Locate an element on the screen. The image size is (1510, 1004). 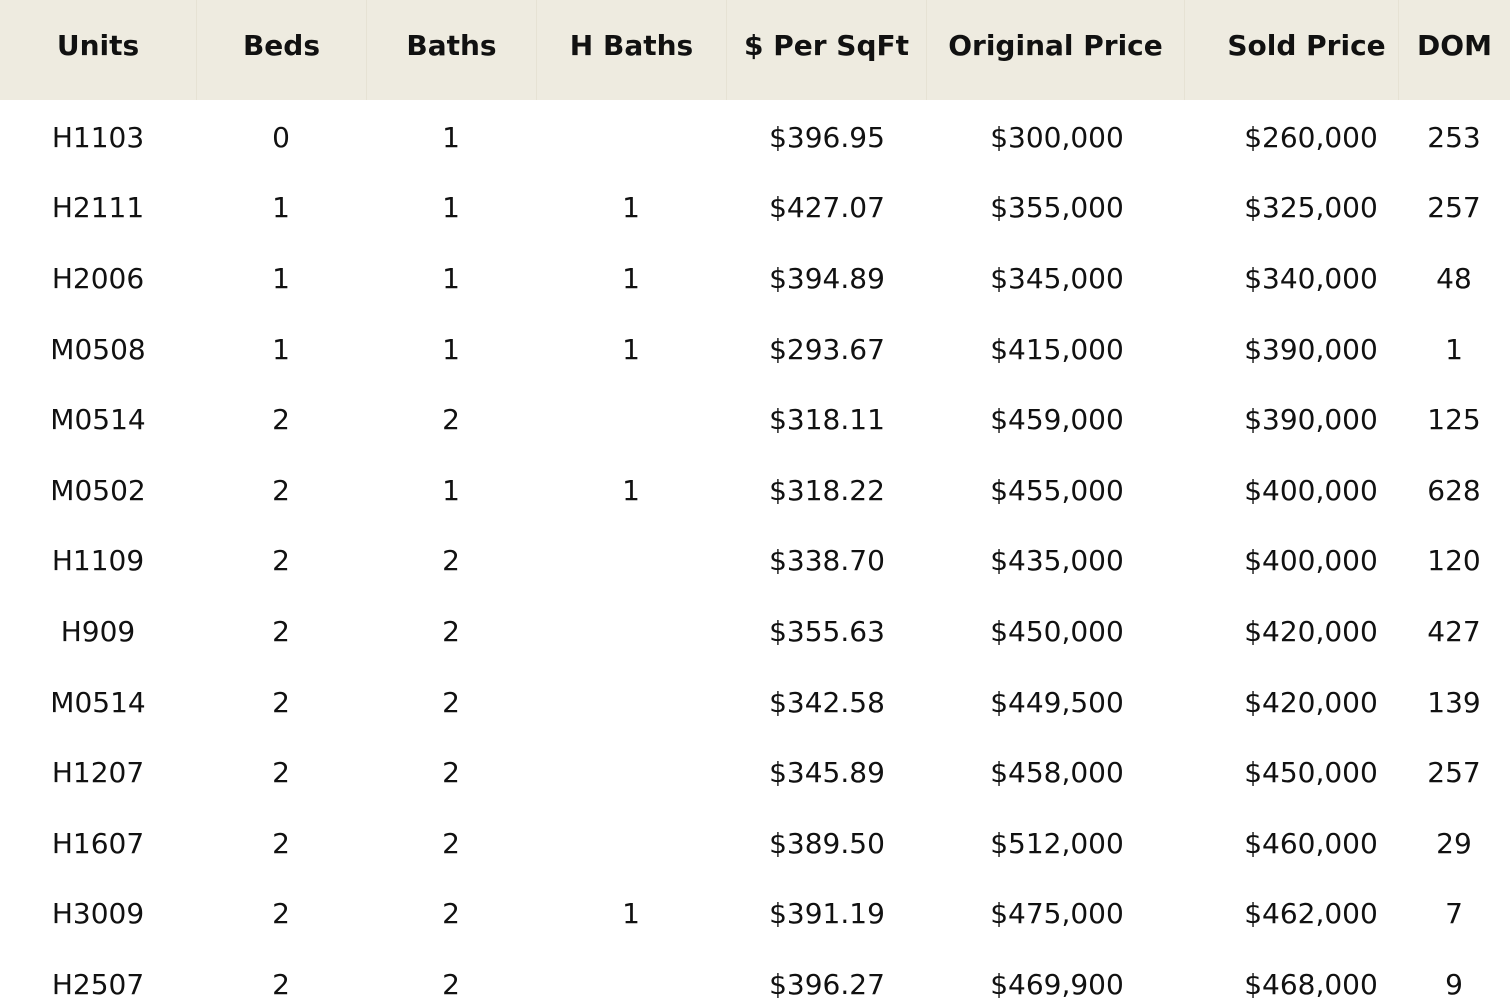
price-per-sqft-cell: $389.50 is located at coordinates (827, 843).